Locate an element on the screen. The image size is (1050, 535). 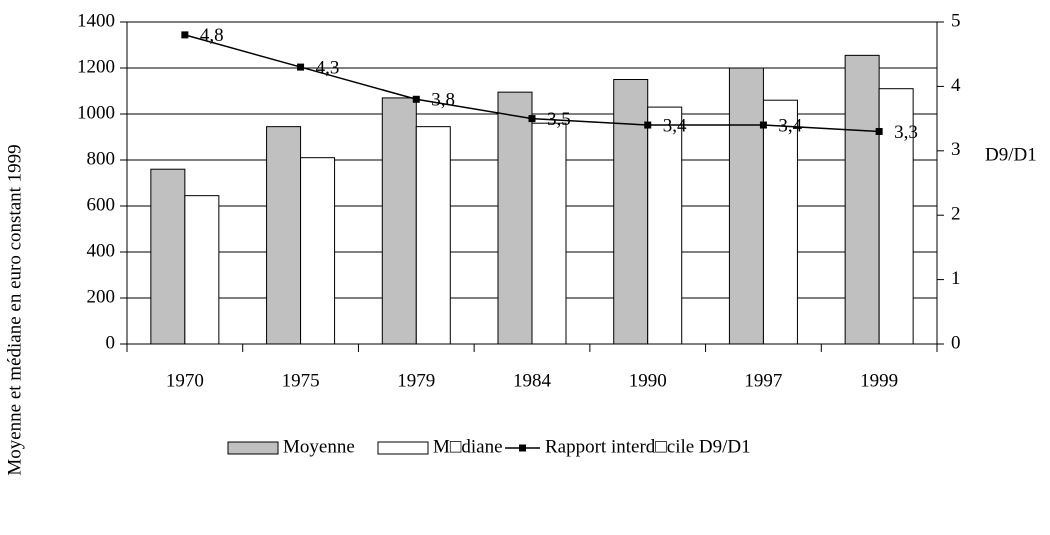
legend-label: M□diane is located at coordinates (468, 446).